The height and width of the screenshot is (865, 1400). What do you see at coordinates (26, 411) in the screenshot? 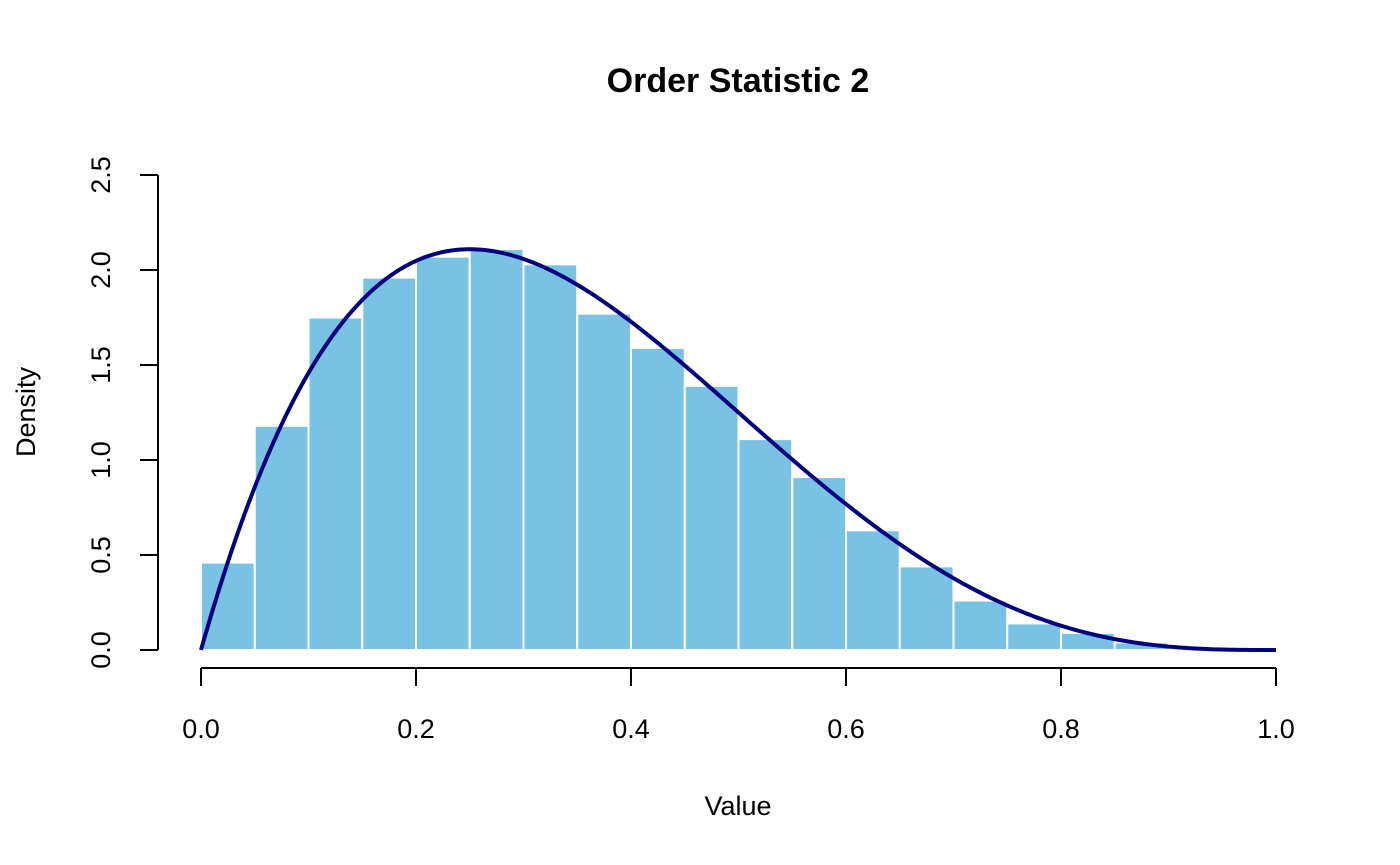
I see `y-axis-label: Density` at bounding box center [26, 411].